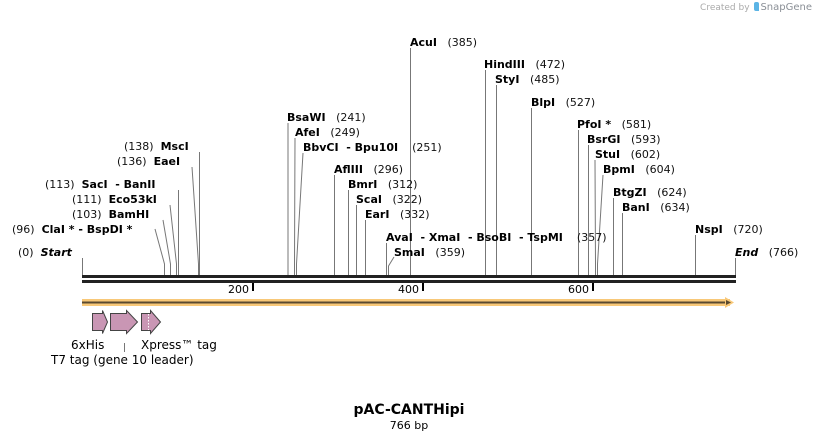 This screenshot has width=818, height=442. What do you see at coordinates (363, 184) in the screenshot?
I see `site-name: BmrI` at bounding box center [363, 184].